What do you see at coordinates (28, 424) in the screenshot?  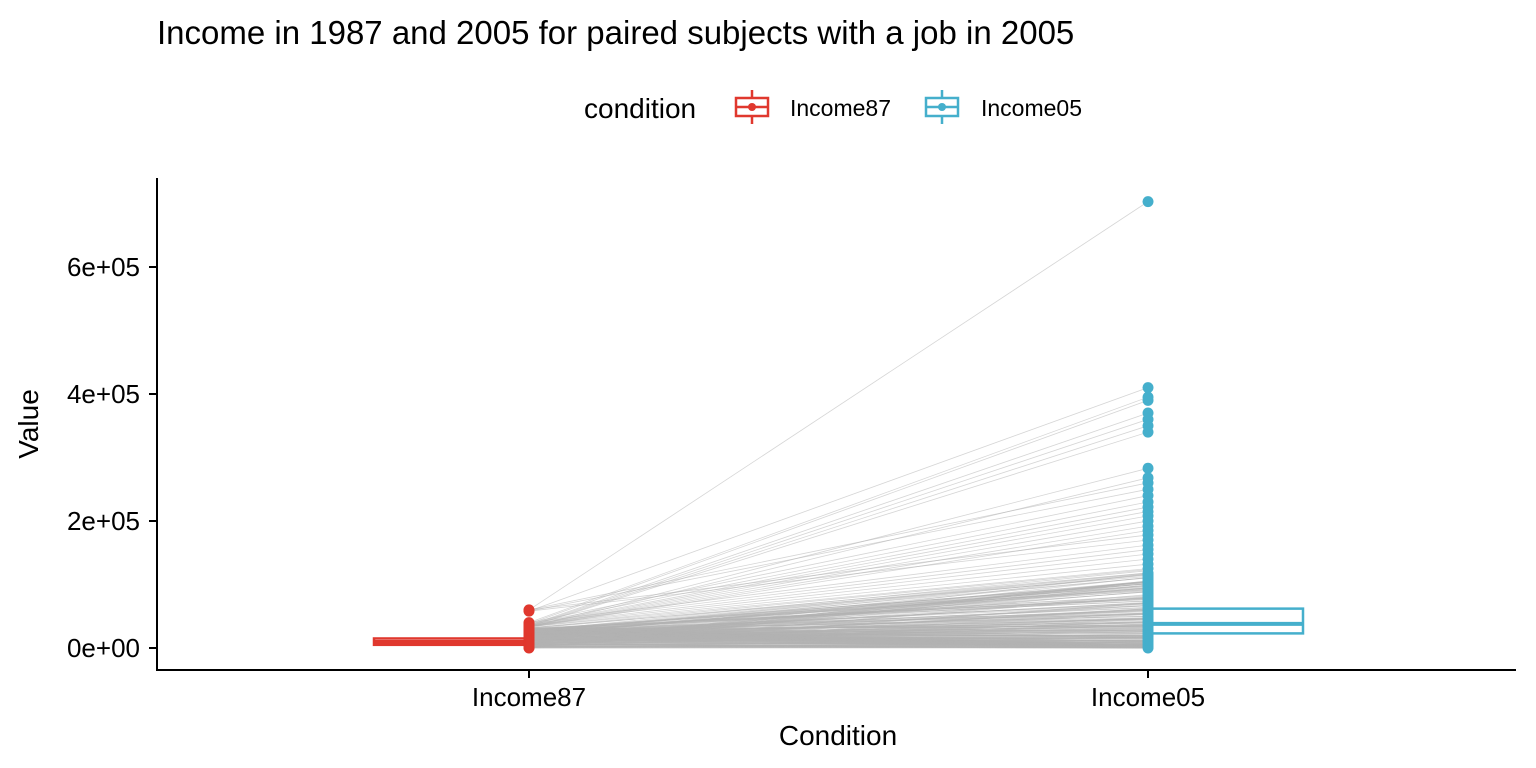 I see `y-axis-label: Value` at bounding box center [28, 424].